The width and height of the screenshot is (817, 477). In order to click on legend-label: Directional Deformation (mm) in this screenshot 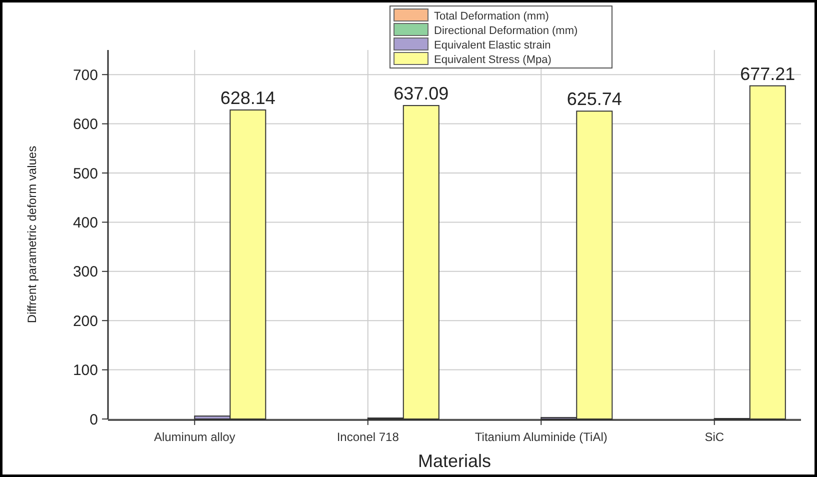, I will do `click(506, 31)`.